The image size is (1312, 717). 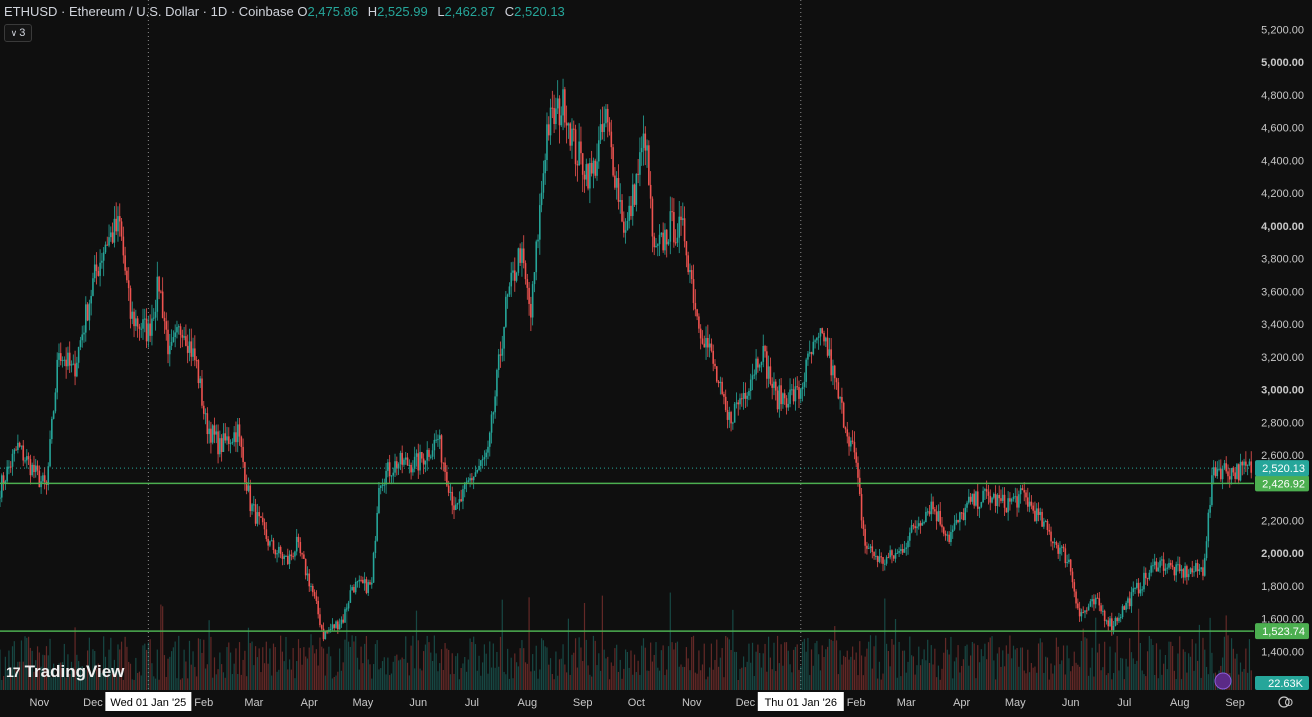 What do you see at coordinates (746, 703) in the screenshot?
I see `x-tick-label: Dec` at bounding box center [746, 703].